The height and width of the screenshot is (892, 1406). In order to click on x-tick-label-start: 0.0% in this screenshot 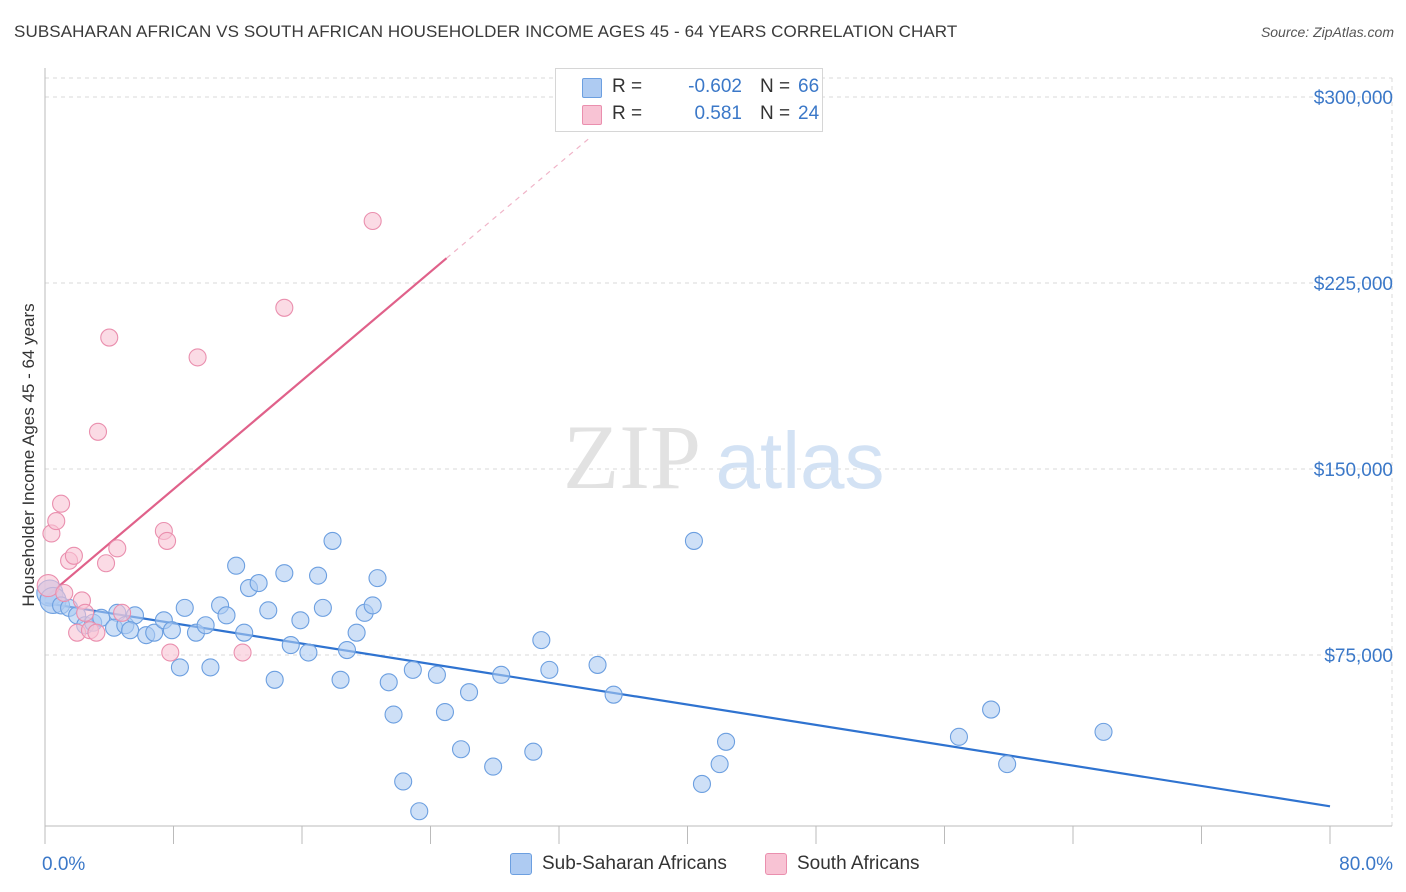, I will do `click(63, 864)`.